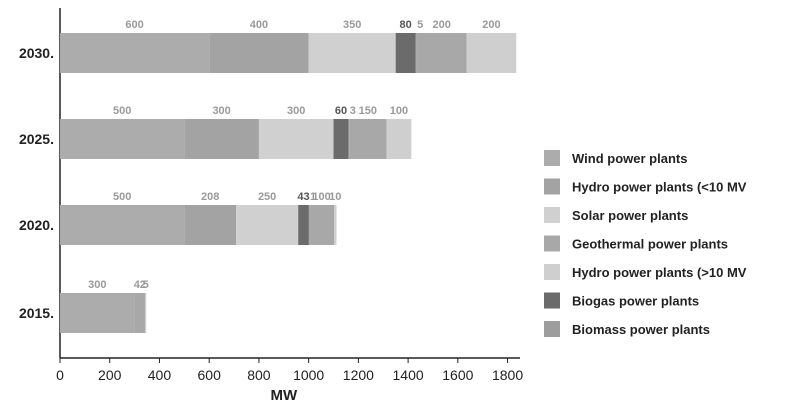 This screenshot has height=406, width=796. What do you see at coordinates (303, 197) in the screenshot?
I see `data-label: 43` at bounding box center [303, 197].